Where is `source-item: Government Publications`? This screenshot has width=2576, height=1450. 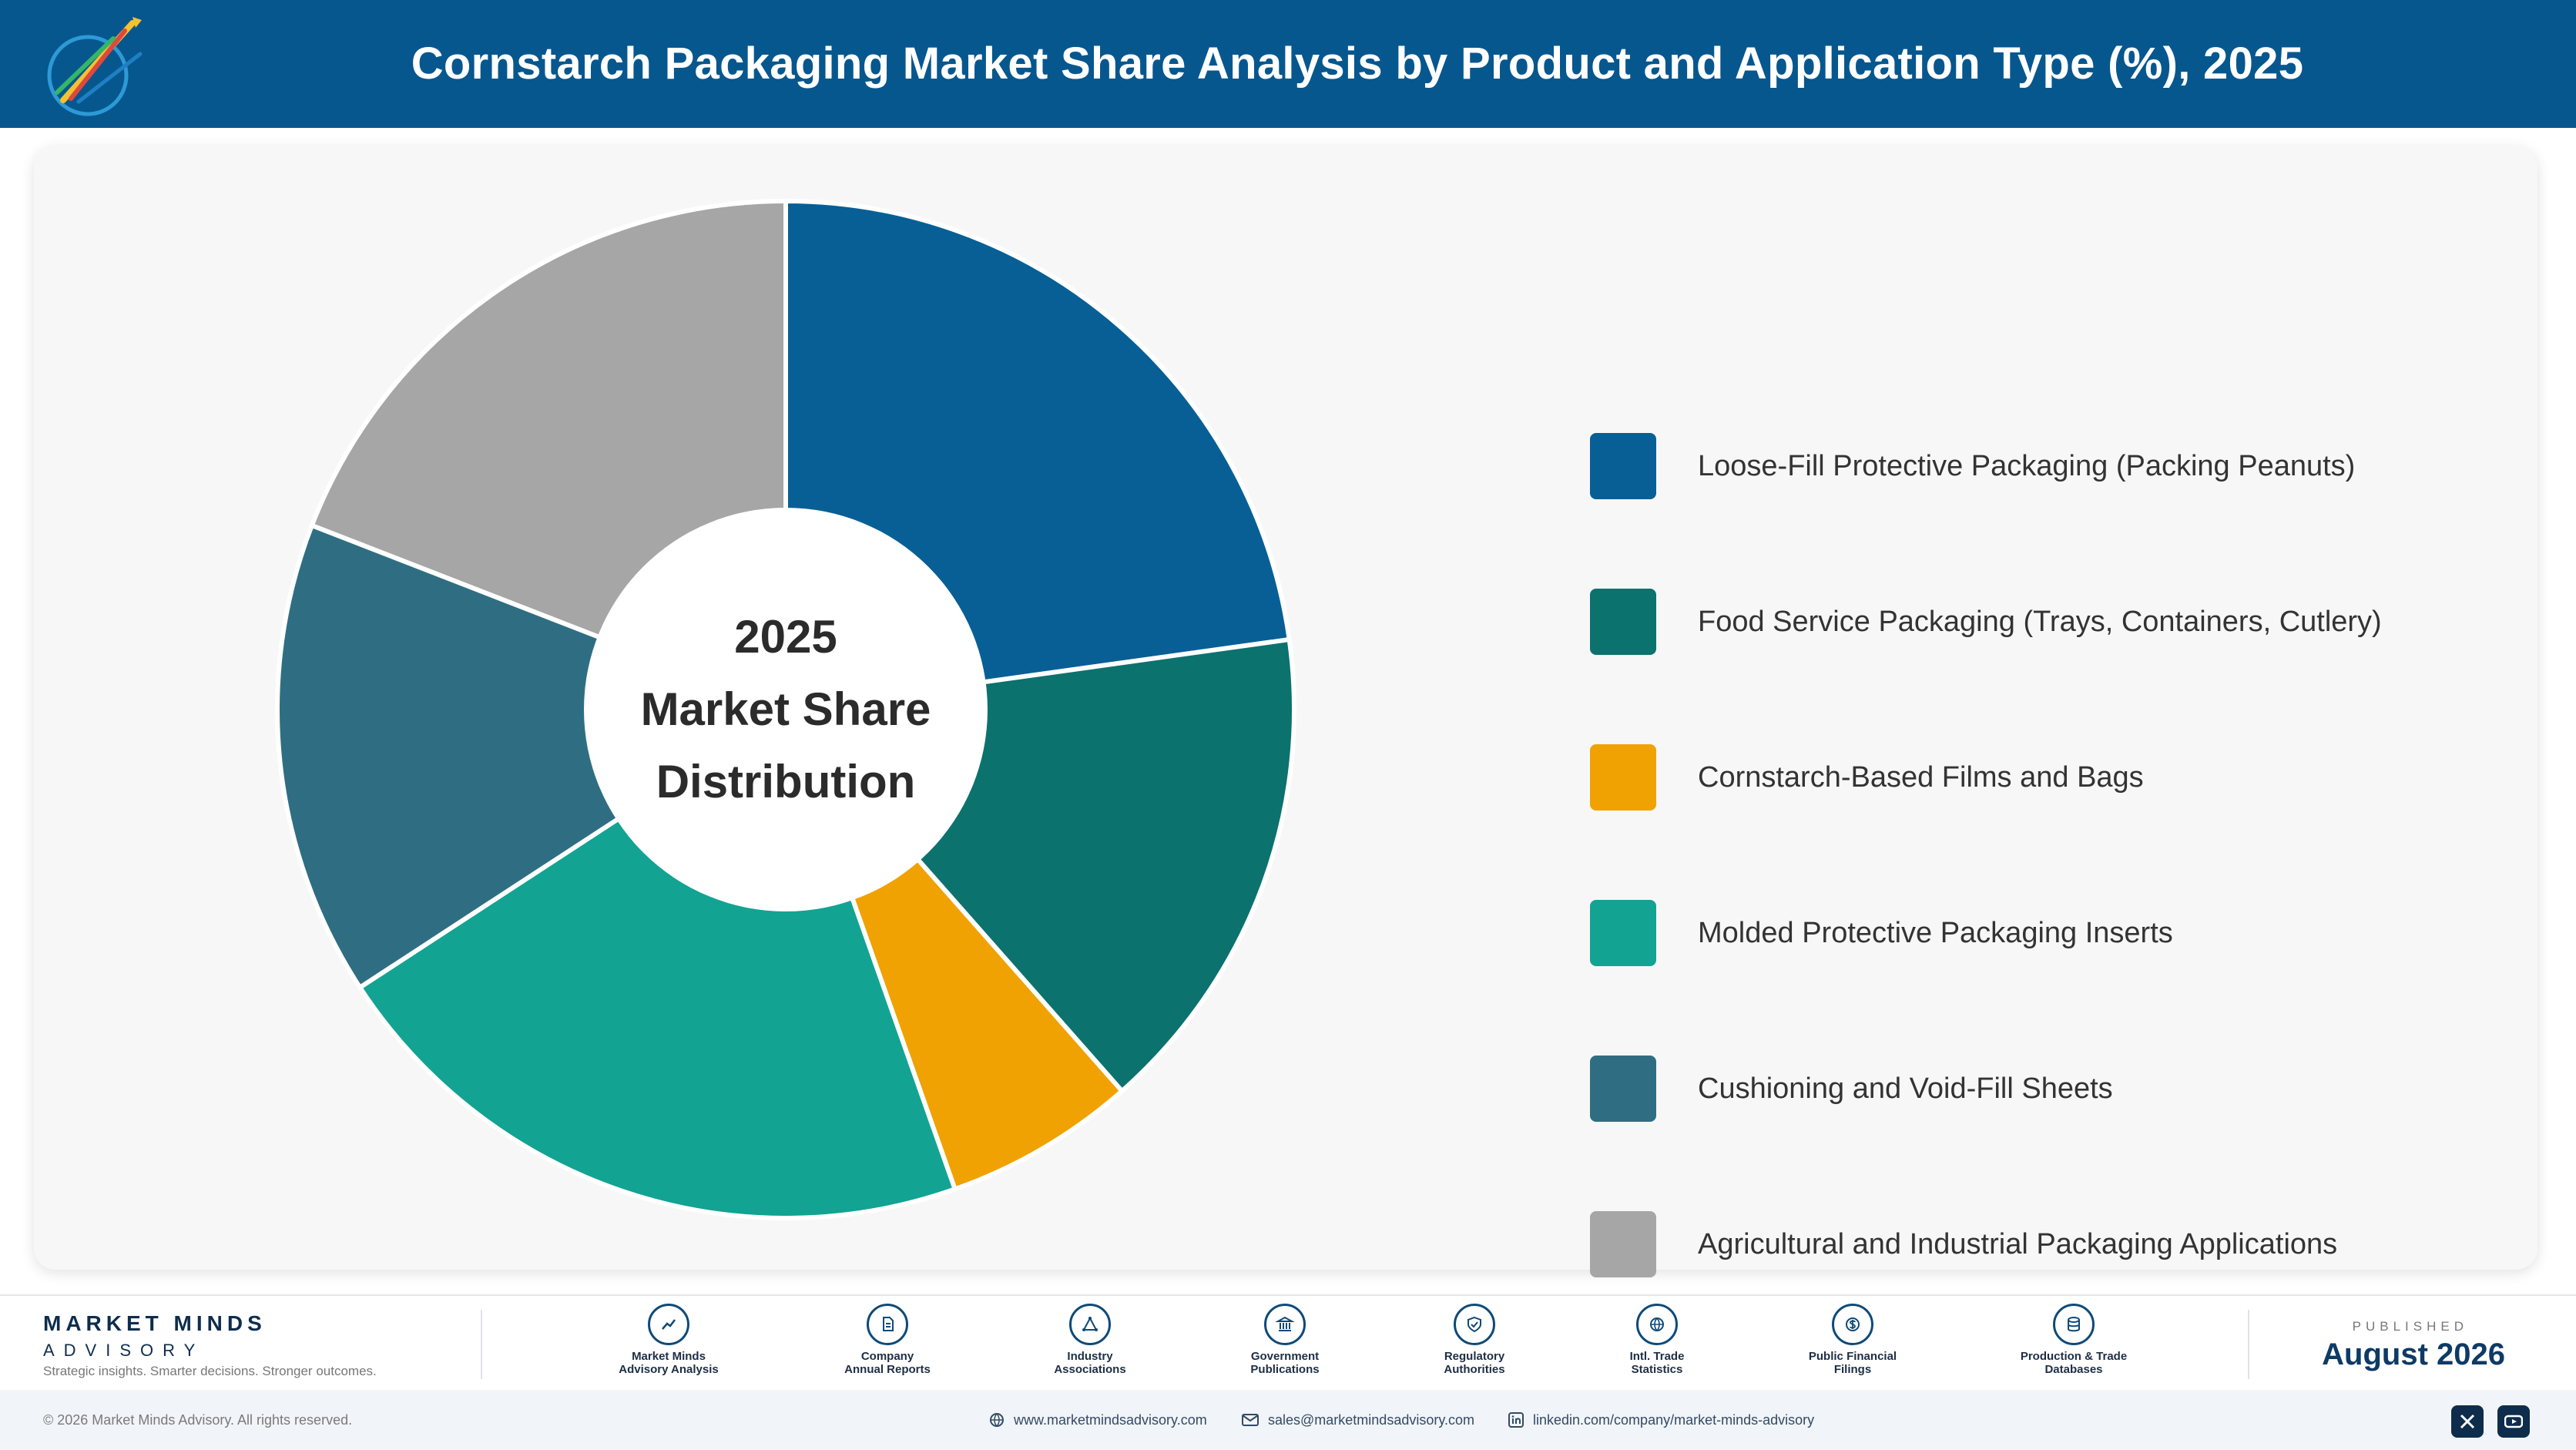
source-item: Government Publications is located at coordinates (1285, 1340).